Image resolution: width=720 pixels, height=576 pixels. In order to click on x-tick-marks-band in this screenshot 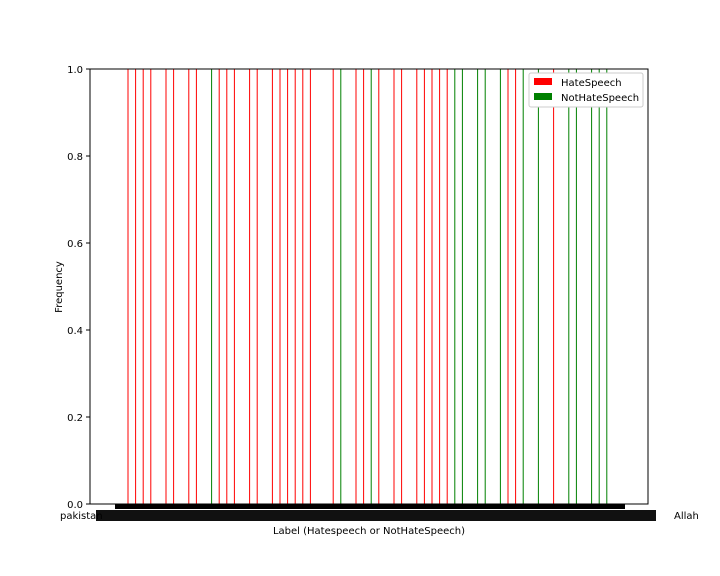, I will do `click(370, 506)`.